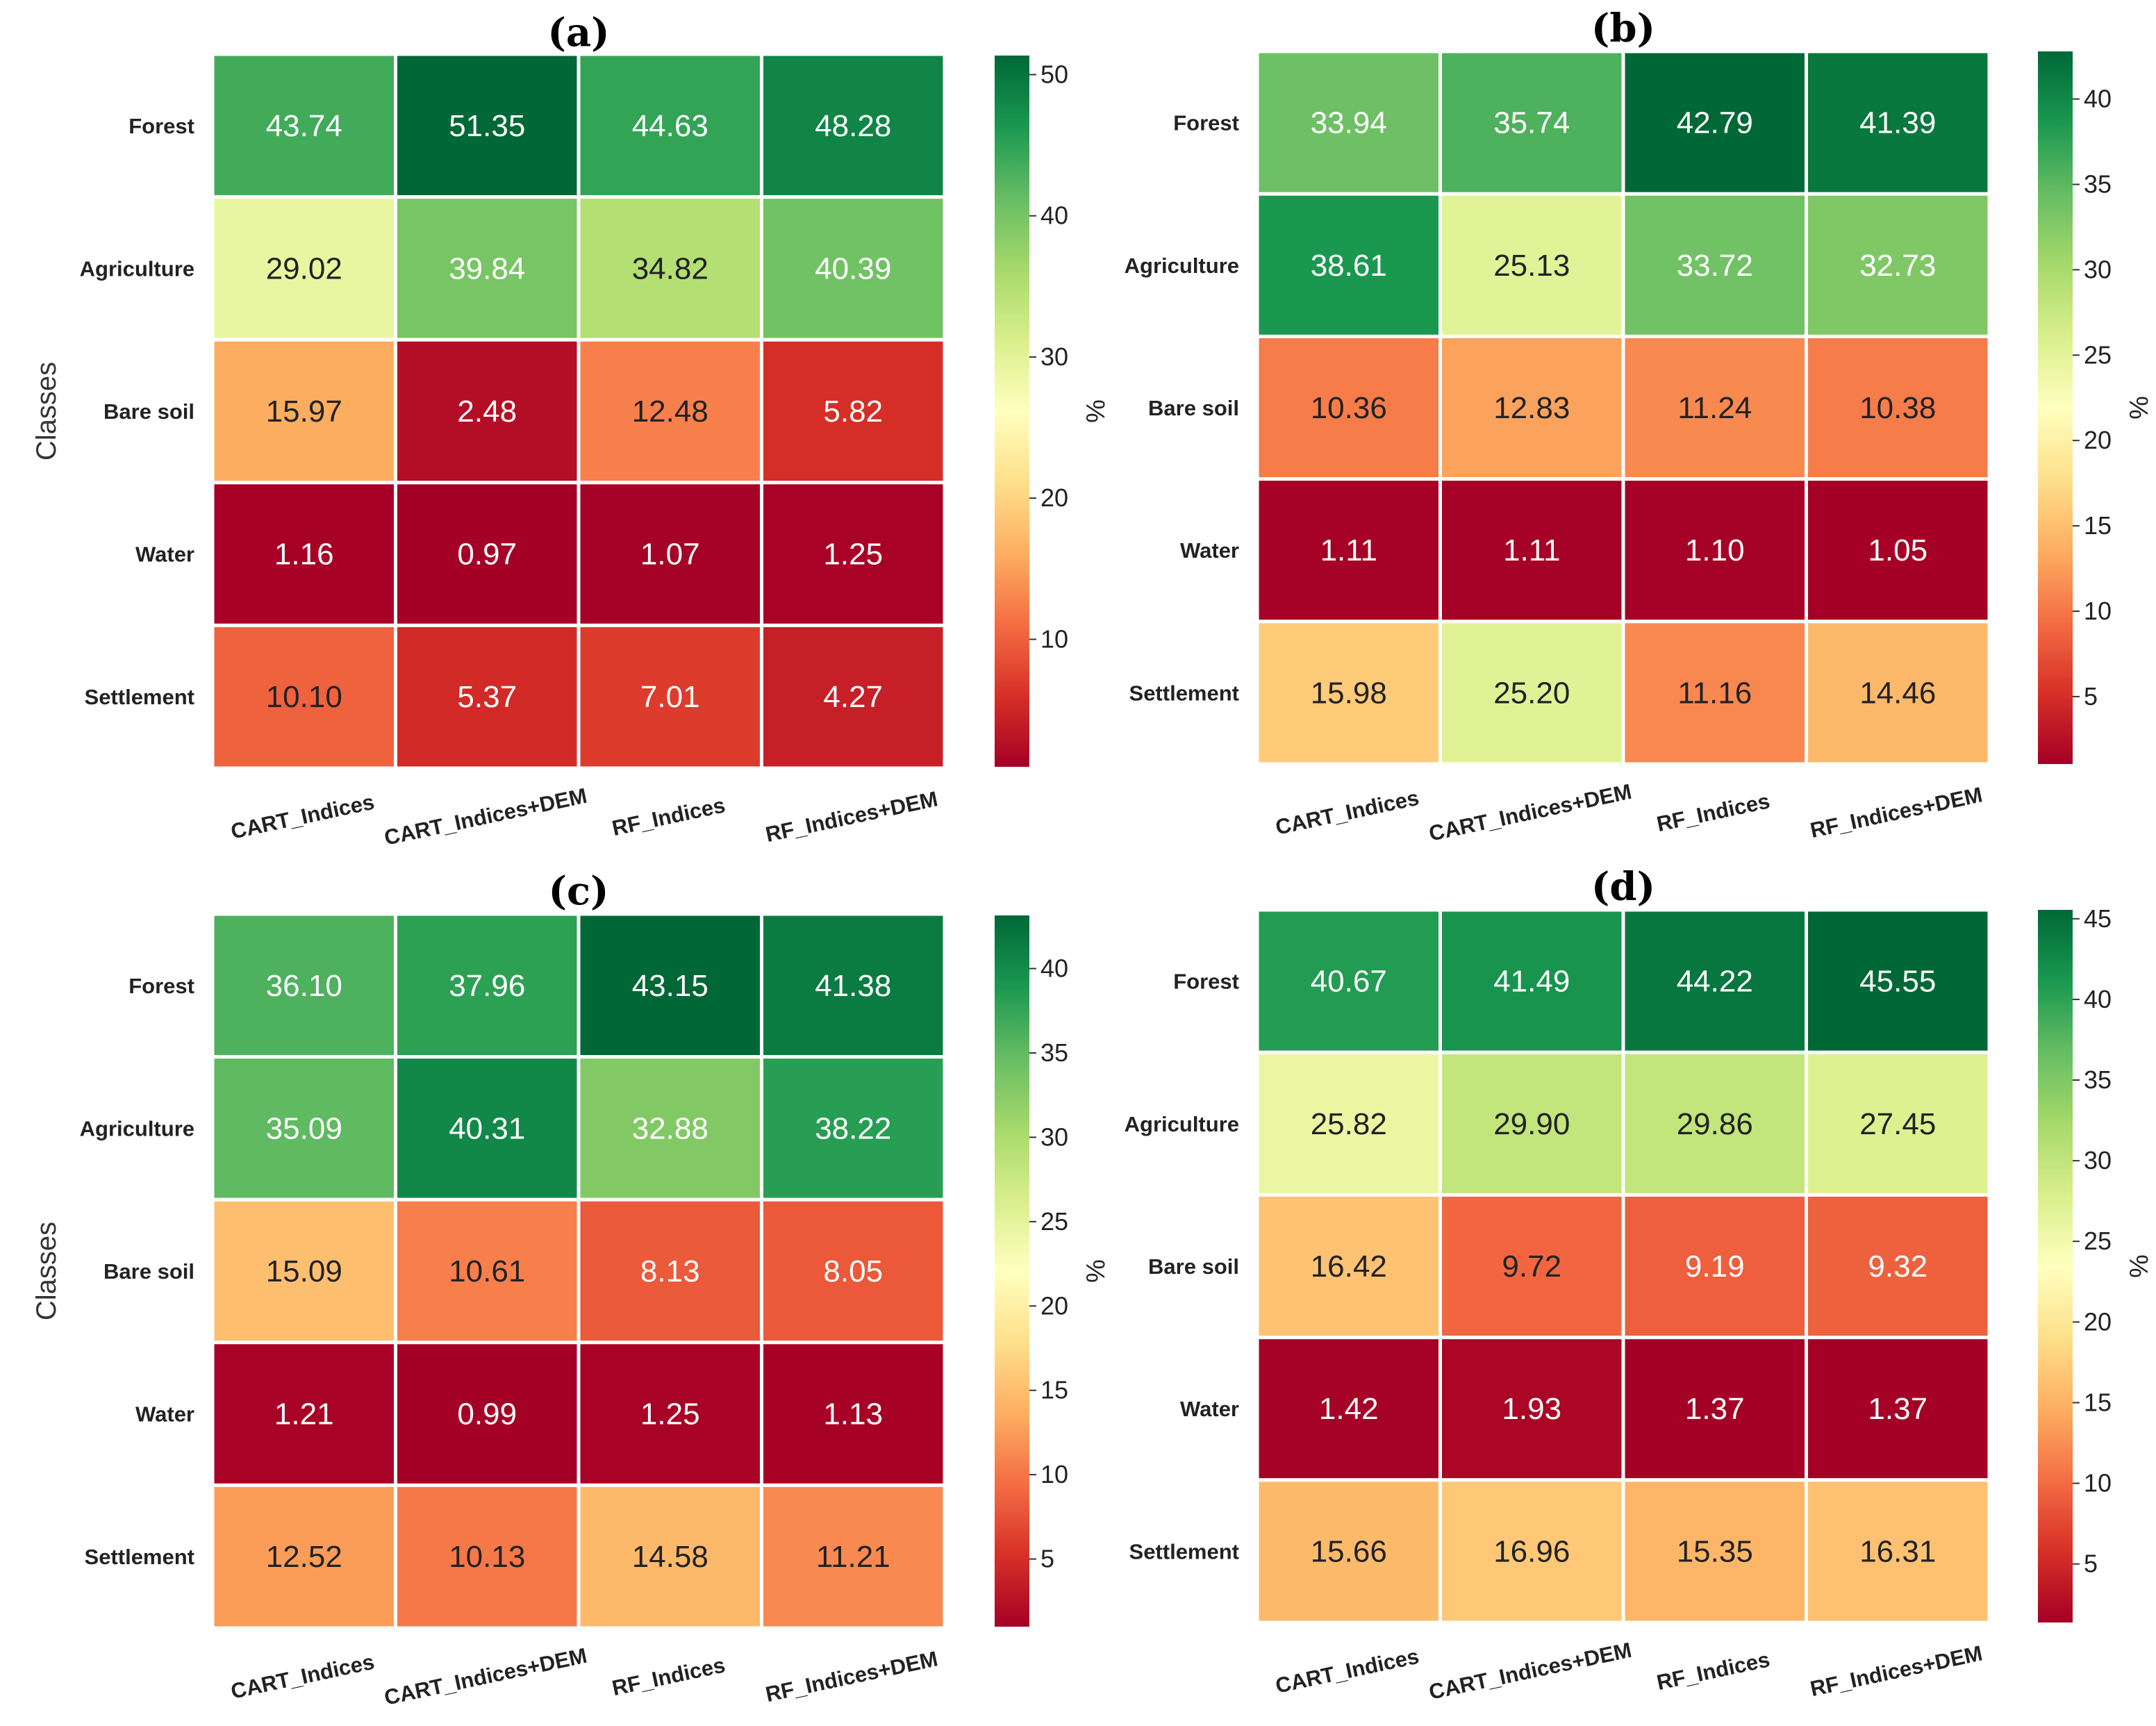  I want to click on cell-value-label: 9.19, so click(1715, 1267).